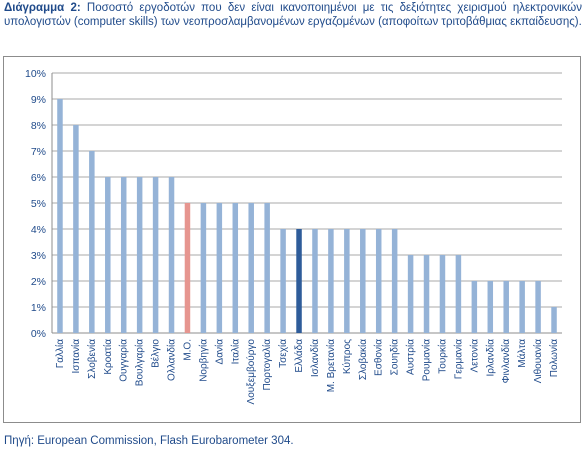  Describe the element at coordinates (38, 256) in the screenshot. I see `y-tick-label: 3%` at that location.